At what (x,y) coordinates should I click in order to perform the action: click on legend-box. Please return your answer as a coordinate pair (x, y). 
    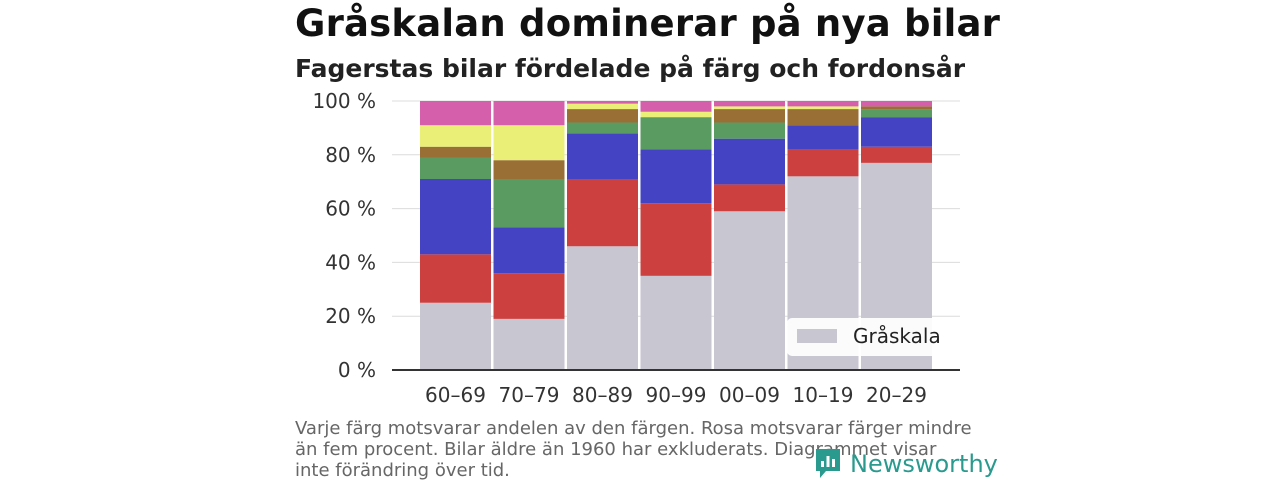
    Looking at the image, I should click on (863, 337).